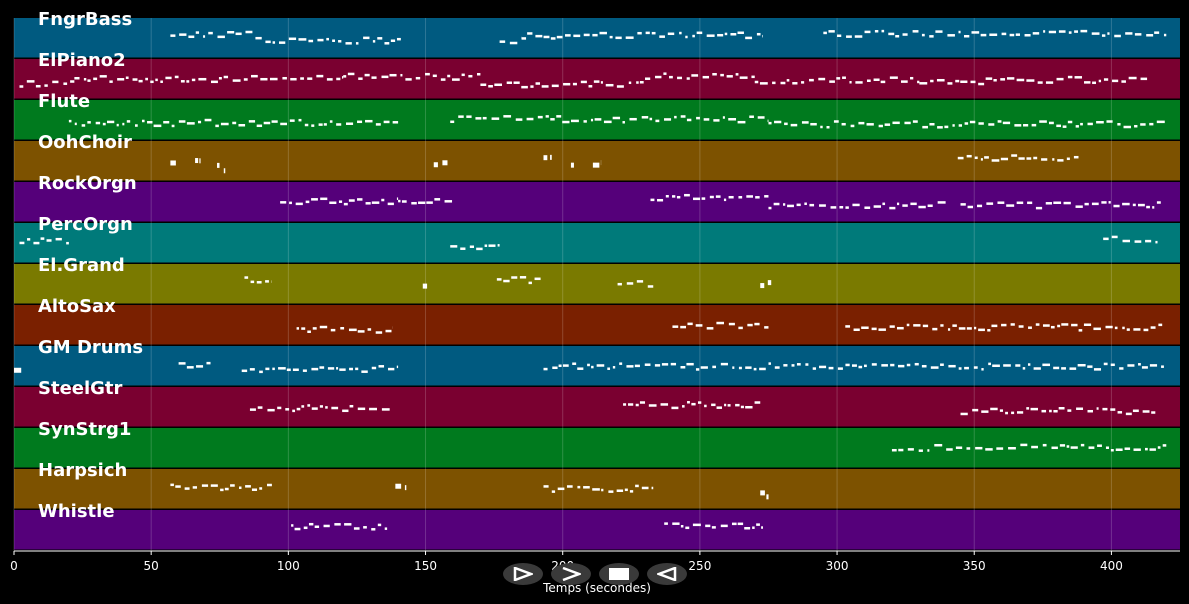  Describe the element at coordinates (425, 566) in the screenshot. I see `x-tick-label: 150` at that location.